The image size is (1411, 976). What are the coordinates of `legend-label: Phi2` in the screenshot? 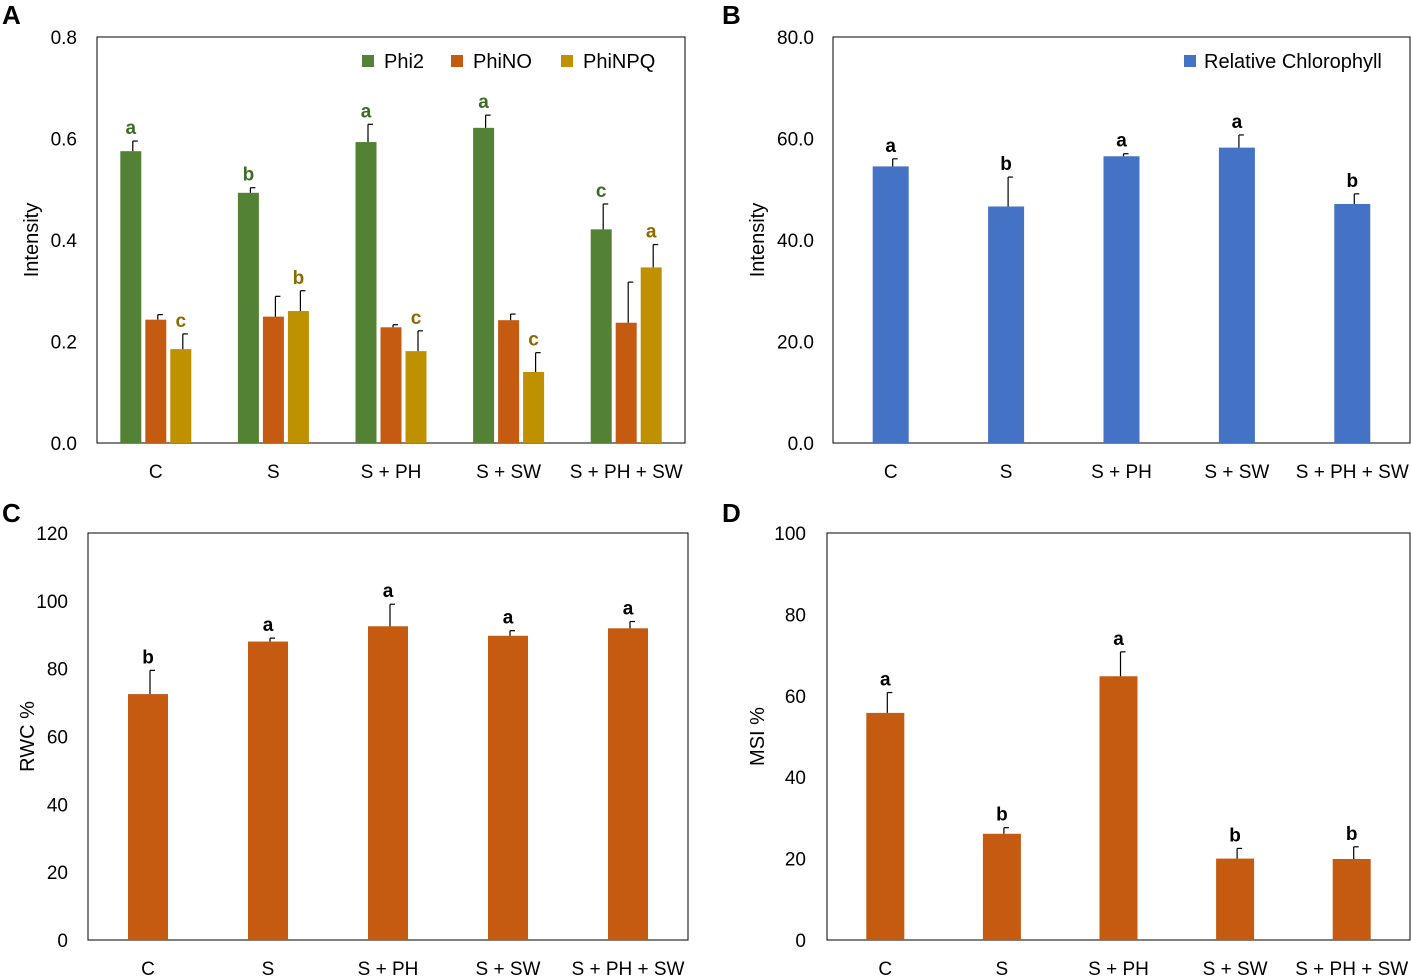 It's located at (404, 62).